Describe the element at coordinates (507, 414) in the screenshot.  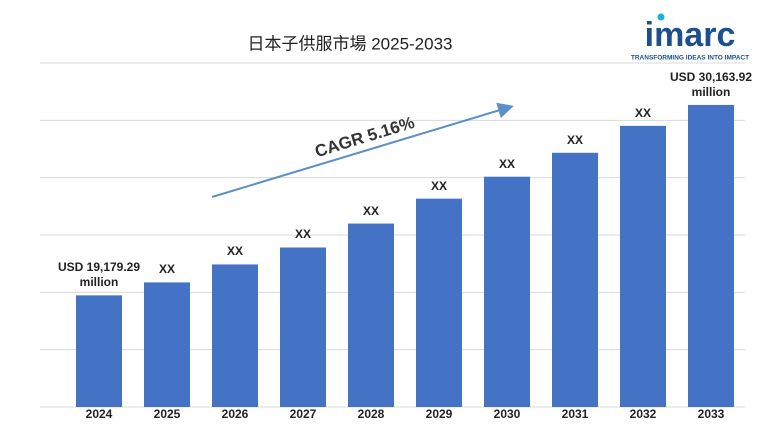
I see `x-tick-label: 2030` at that location.